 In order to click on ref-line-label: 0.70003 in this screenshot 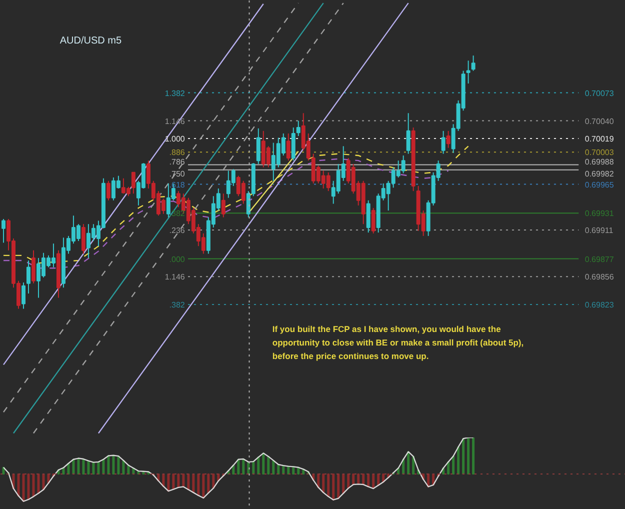, I will do `click(599, 153)`.